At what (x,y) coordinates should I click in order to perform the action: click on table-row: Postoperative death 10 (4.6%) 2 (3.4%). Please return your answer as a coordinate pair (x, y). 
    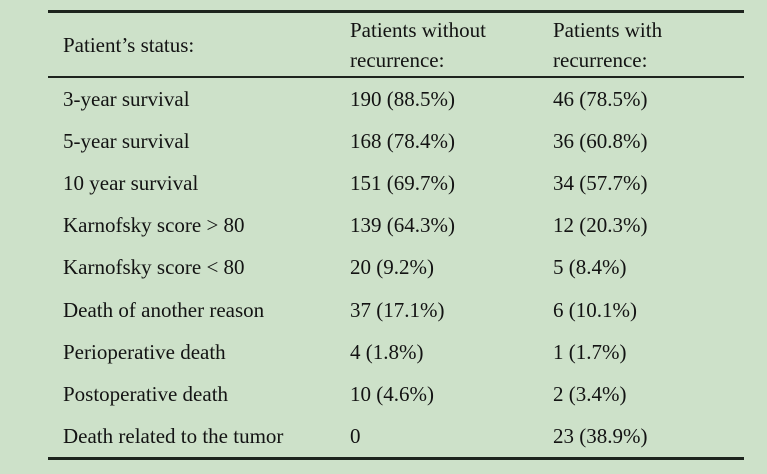
    Looking at the image, I should click on (396, 394).